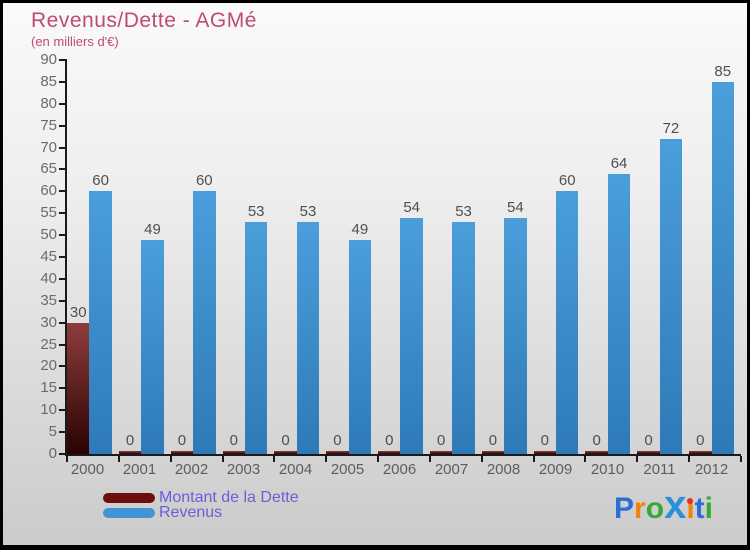 This screenshot has height=550, width=750. Describe the element at coordinates (48, 191) in the screenshot. I see `y-tick-label: 60` at that location.